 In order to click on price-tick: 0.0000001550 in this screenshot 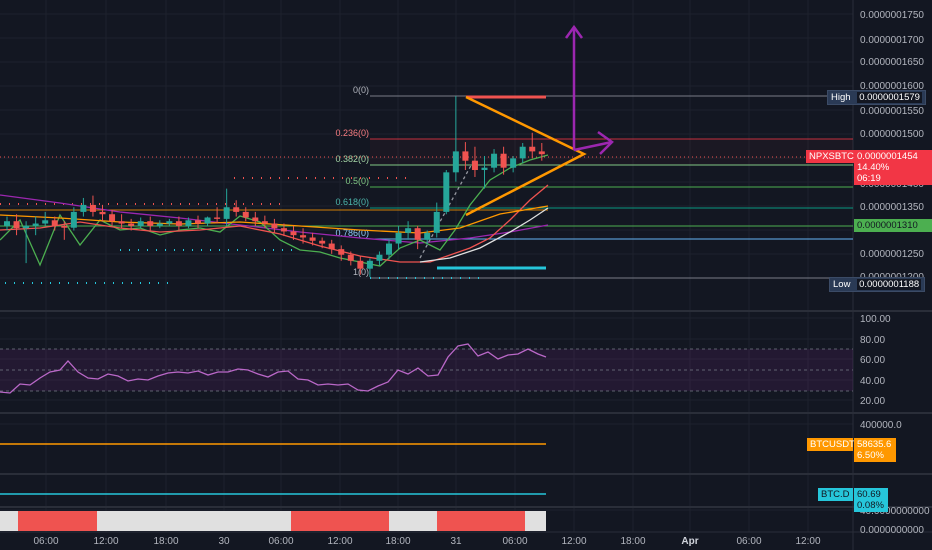, I will do `click(892, 111)`.